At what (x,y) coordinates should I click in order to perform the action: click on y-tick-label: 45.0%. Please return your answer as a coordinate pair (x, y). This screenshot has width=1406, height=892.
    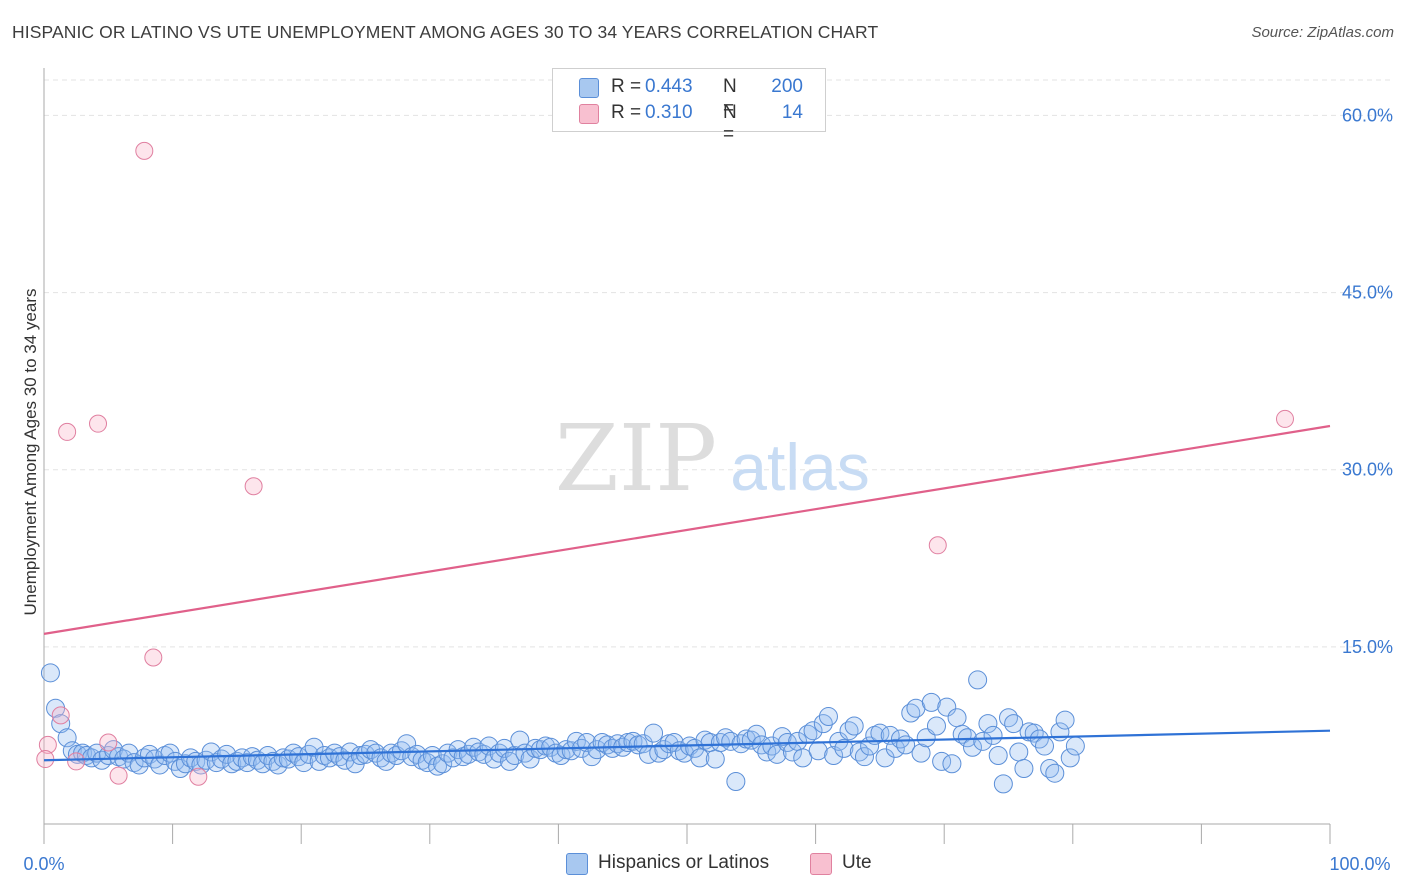
    Looking at the image, I should click on (1367, 293).